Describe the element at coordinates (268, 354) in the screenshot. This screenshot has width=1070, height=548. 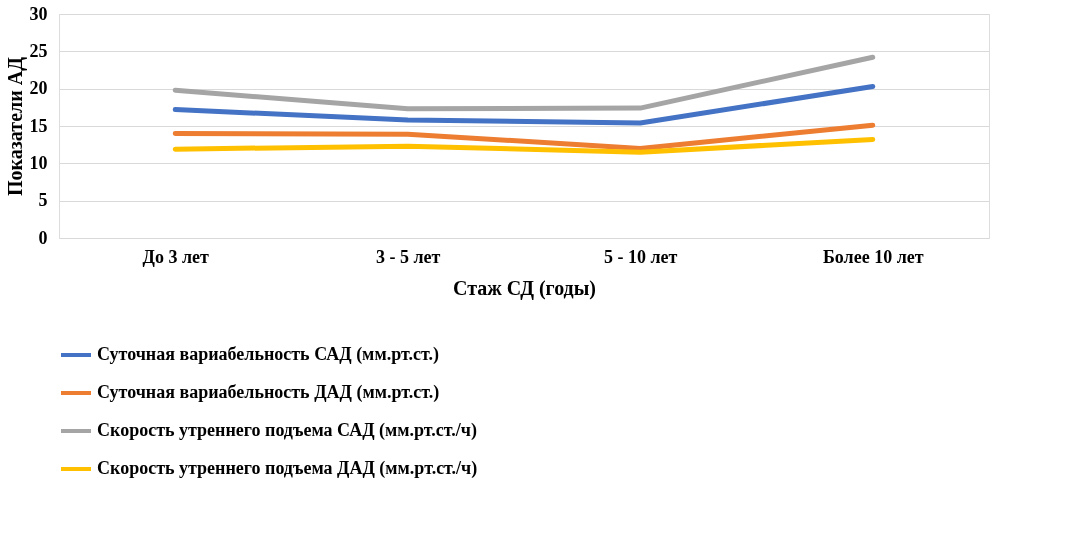
I see `legend-label: Суточная вариабельность САД (мм.рт.ст.)` at that location.